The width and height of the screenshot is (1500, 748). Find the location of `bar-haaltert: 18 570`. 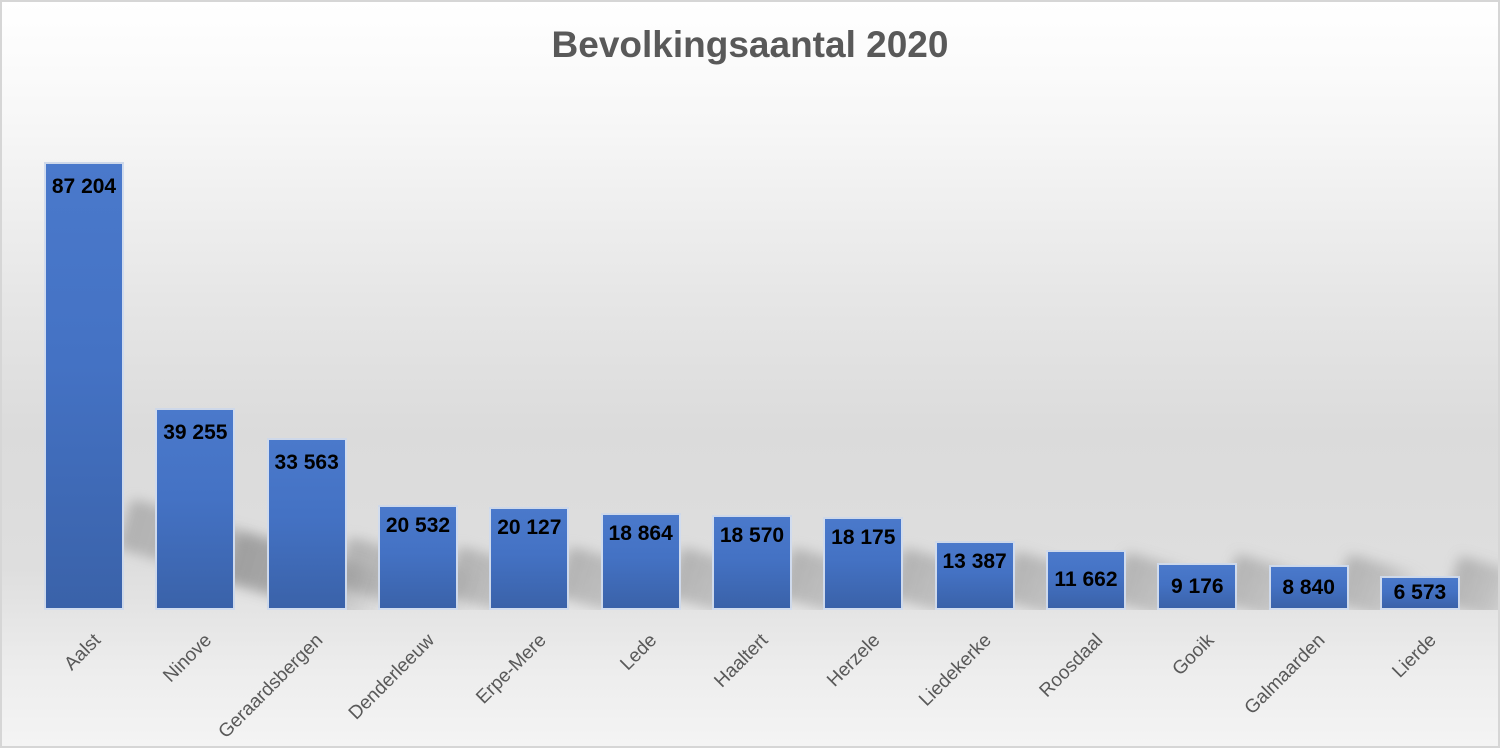

bar-haaltert: 18 570 is located at coordinates (751, 562).